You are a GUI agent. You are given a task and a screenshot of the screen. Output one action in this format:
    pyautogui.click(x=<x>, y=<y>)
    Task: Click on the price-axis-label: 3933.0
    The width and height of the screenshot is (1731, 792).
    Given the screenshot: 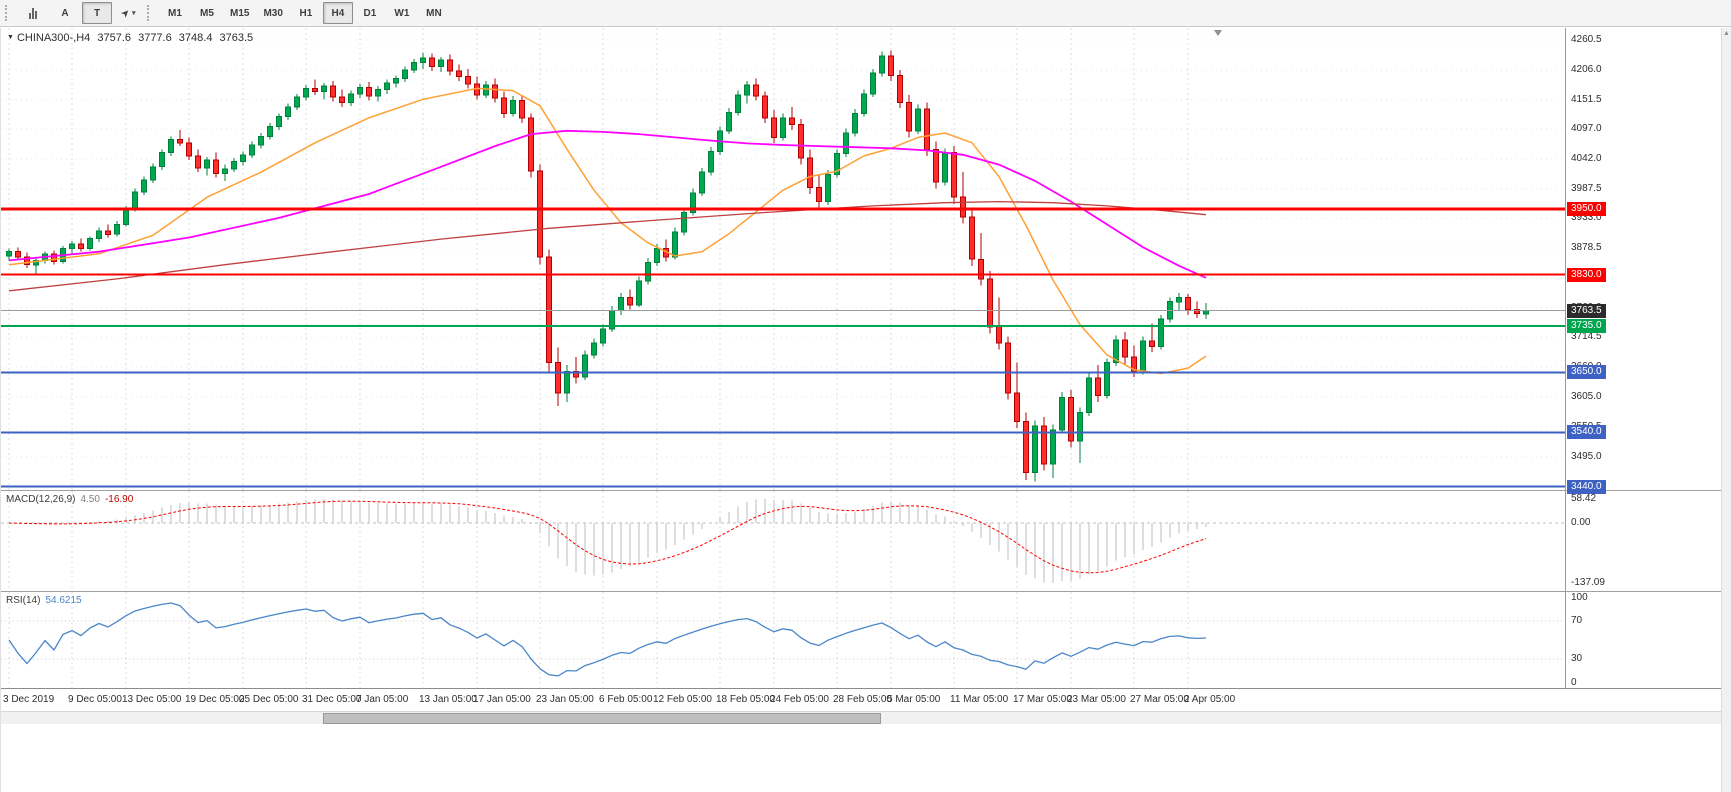 What is the action you would take?
    pyautogui.click(x=1586, y=218)
    